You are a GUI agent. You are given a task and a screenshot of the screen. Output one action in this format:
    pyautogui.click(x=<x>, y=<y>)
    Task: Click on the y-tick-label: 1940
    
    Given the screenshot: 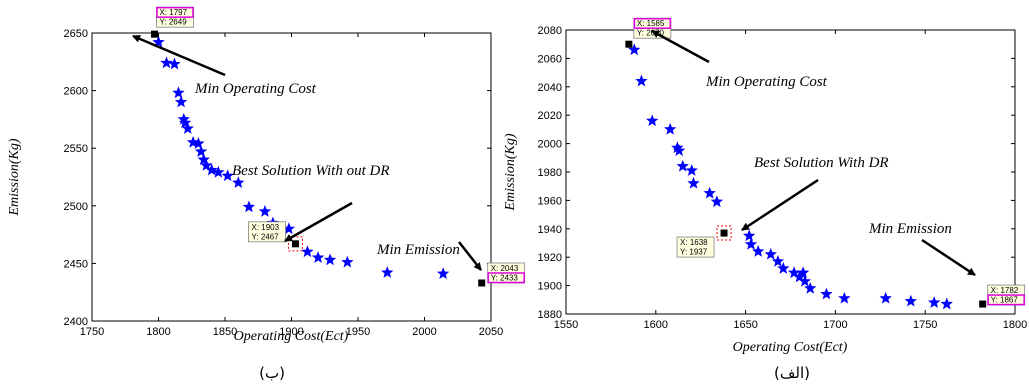 What is the action you would take?
    pyautogui.click(x=550, y=230)
    